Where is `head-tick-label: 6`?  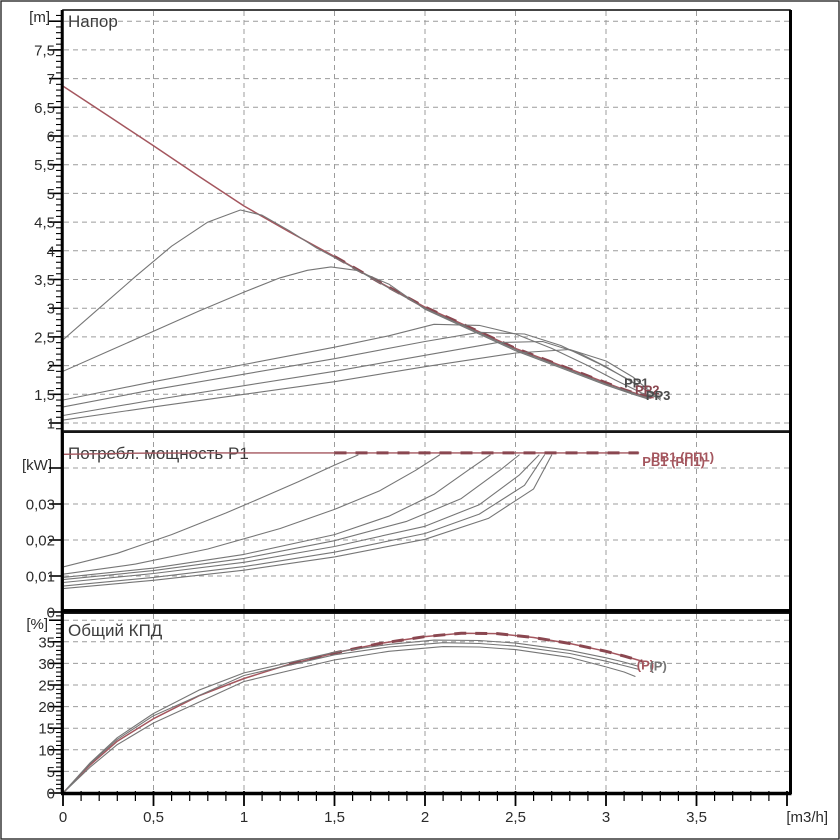 head-tick-label: 6 is located at coordinates (51, 137).